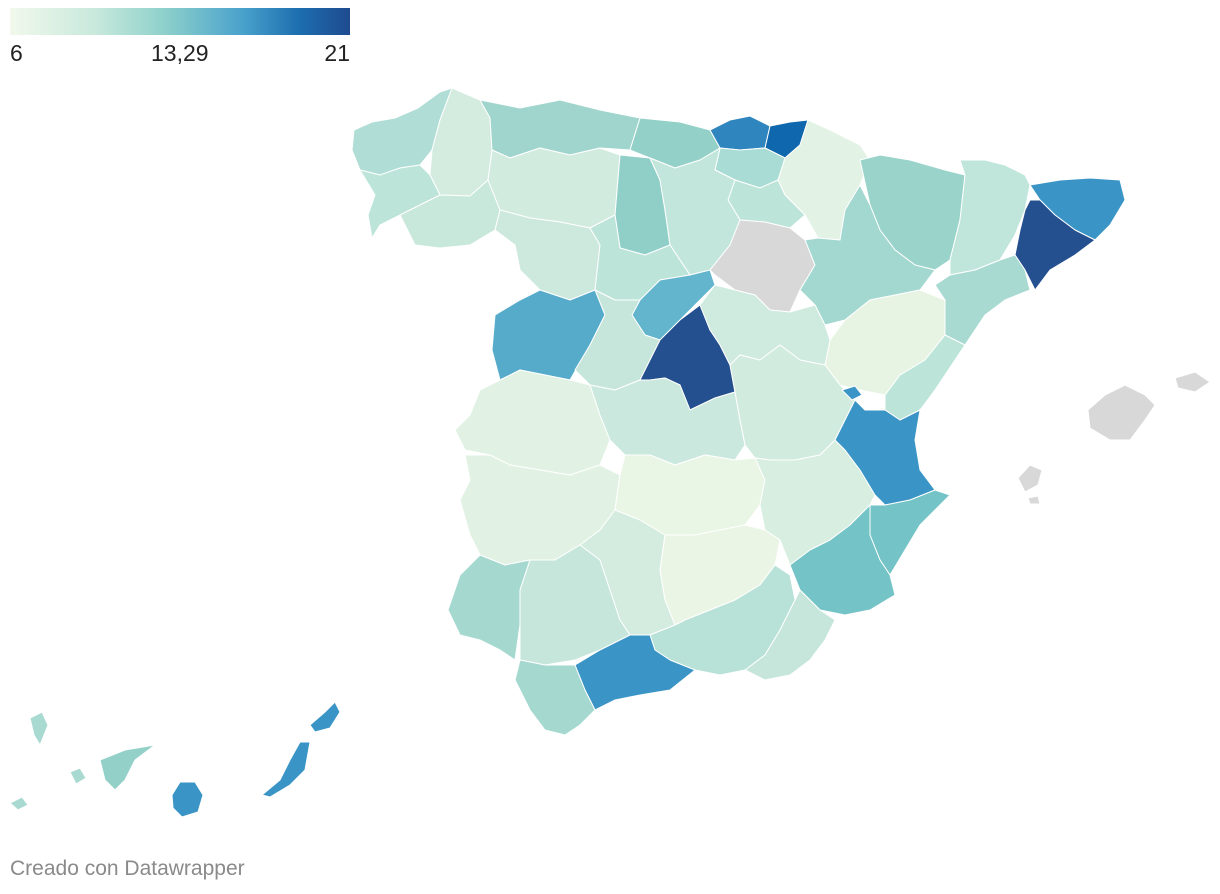 The image size is (1220, 894). What do you see at coordinates (180, 37) in the screenshot?
I see `color-legend: 6 13,29 21` at bounding box center [180, 37].